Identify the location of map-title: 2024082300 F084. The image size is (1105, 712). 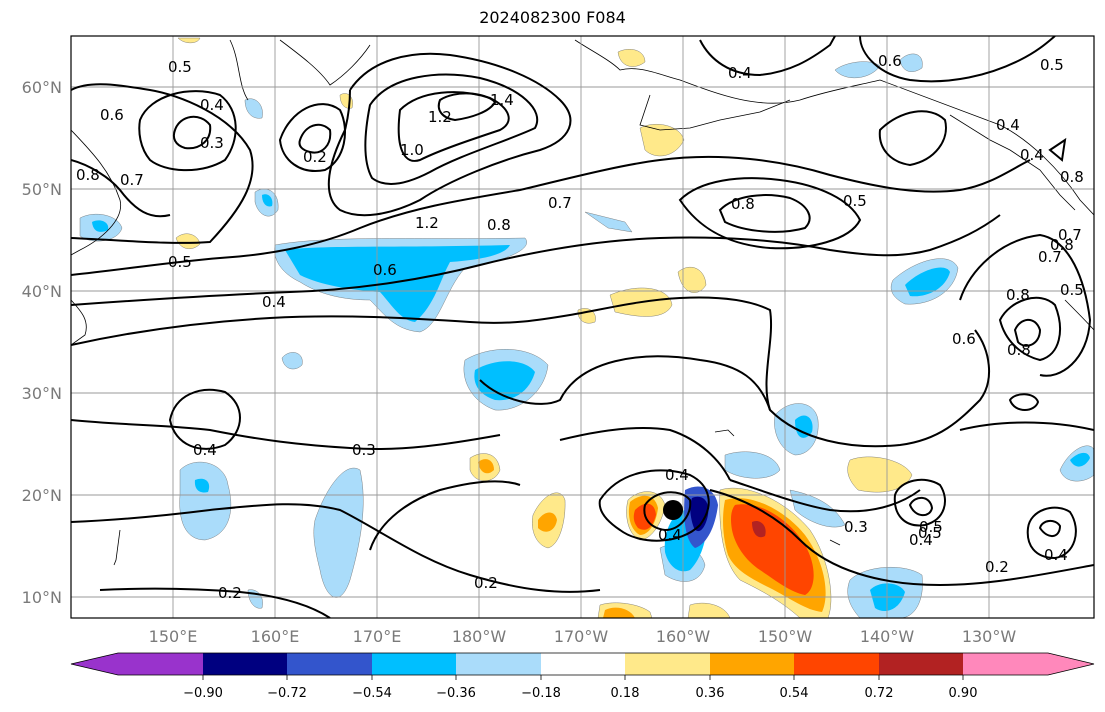
(552, 17).